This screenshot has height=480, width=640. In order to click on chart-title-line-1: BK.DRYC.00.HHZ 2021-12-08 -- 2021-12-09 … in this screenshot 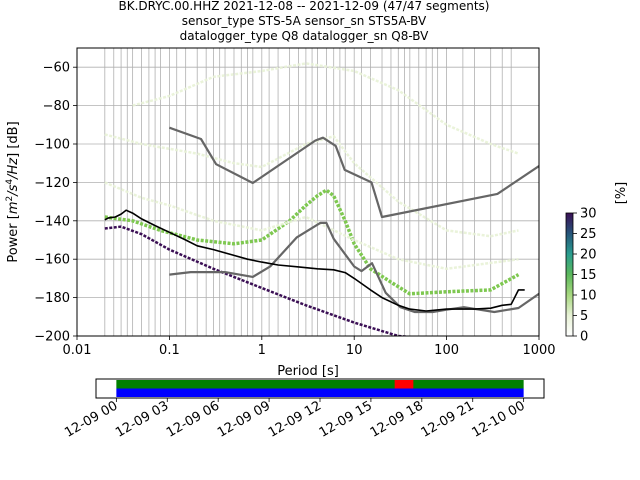, I will do `click(304, 6)`.